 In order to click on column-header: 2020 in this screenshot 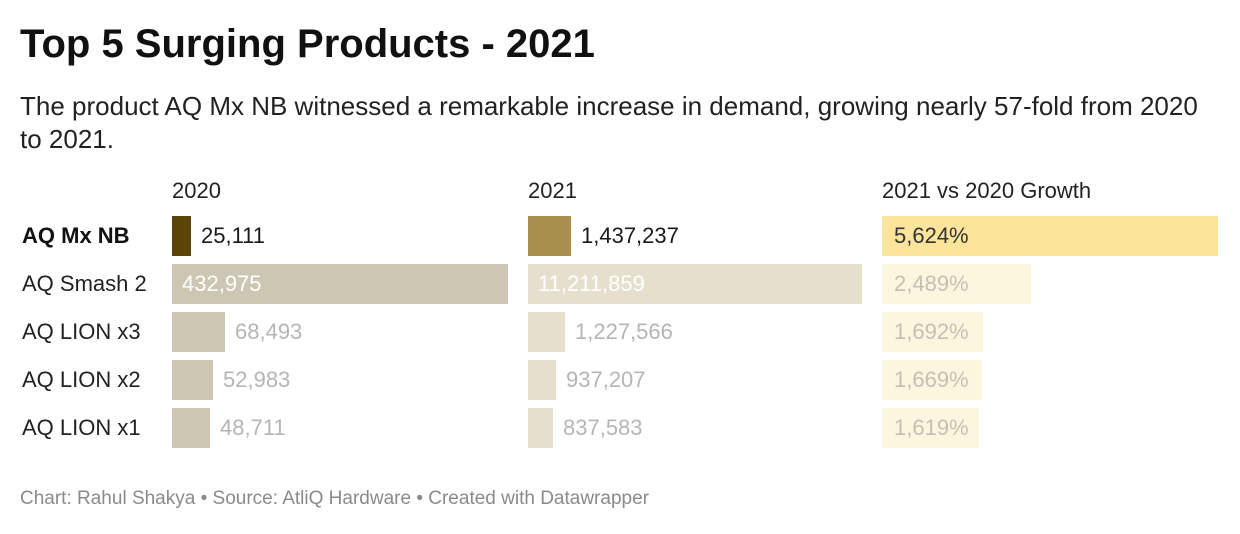, I will do `click(196, 190)`.